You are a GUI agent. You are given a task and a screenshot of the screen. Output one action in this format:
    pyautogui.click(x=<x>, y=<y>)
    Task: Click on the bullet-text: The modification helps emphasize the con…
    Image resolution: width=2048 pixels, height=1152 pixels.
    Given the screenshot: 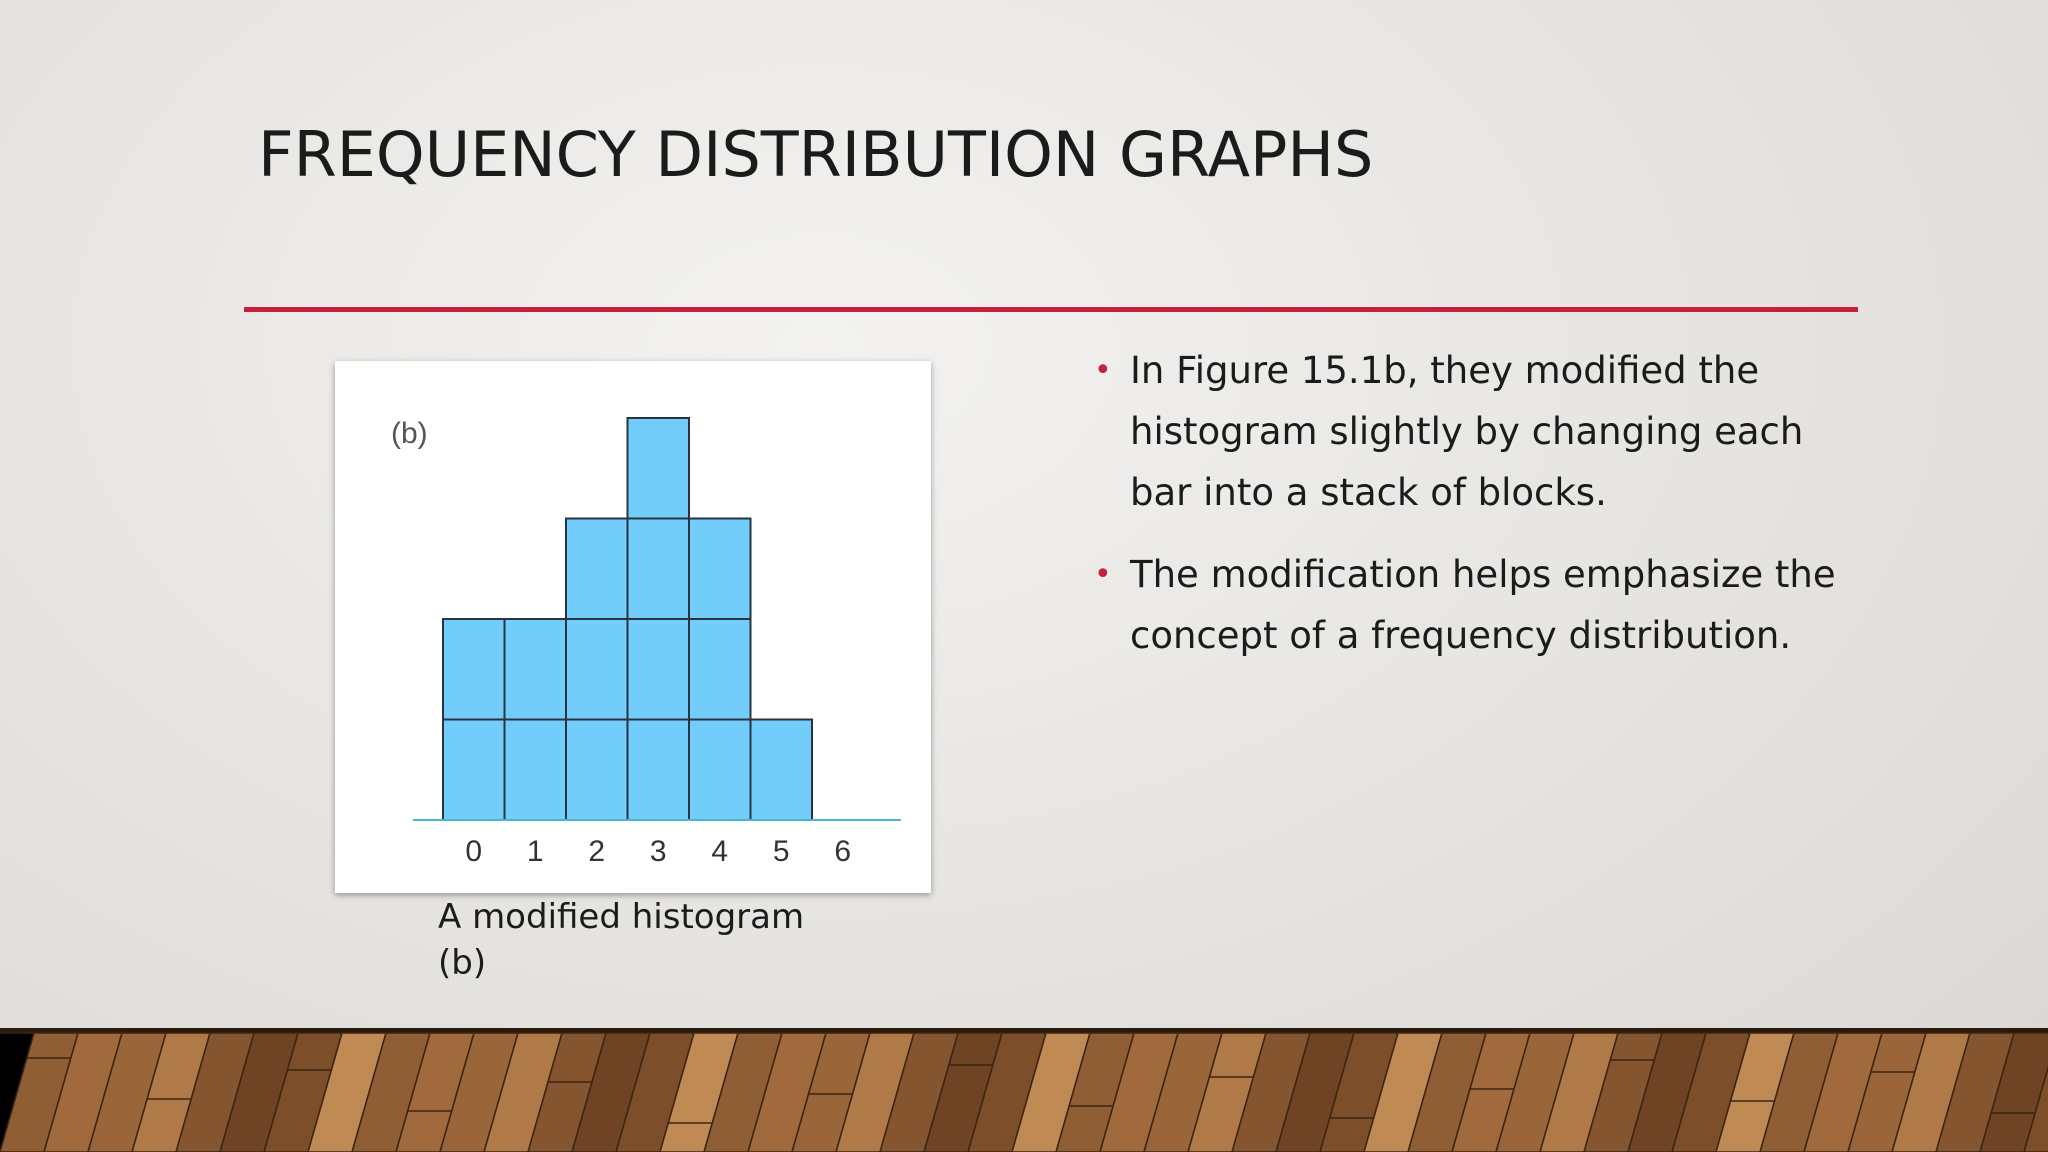 What is the action you would take?
    pyautogui.click(x=1483, y=605)
    